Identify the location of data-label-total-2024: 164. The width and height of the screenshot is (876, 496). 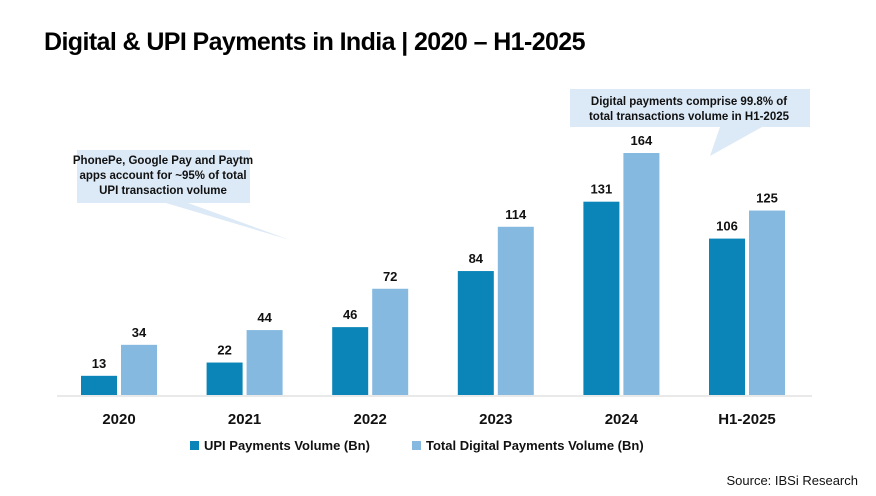
(642, 140).